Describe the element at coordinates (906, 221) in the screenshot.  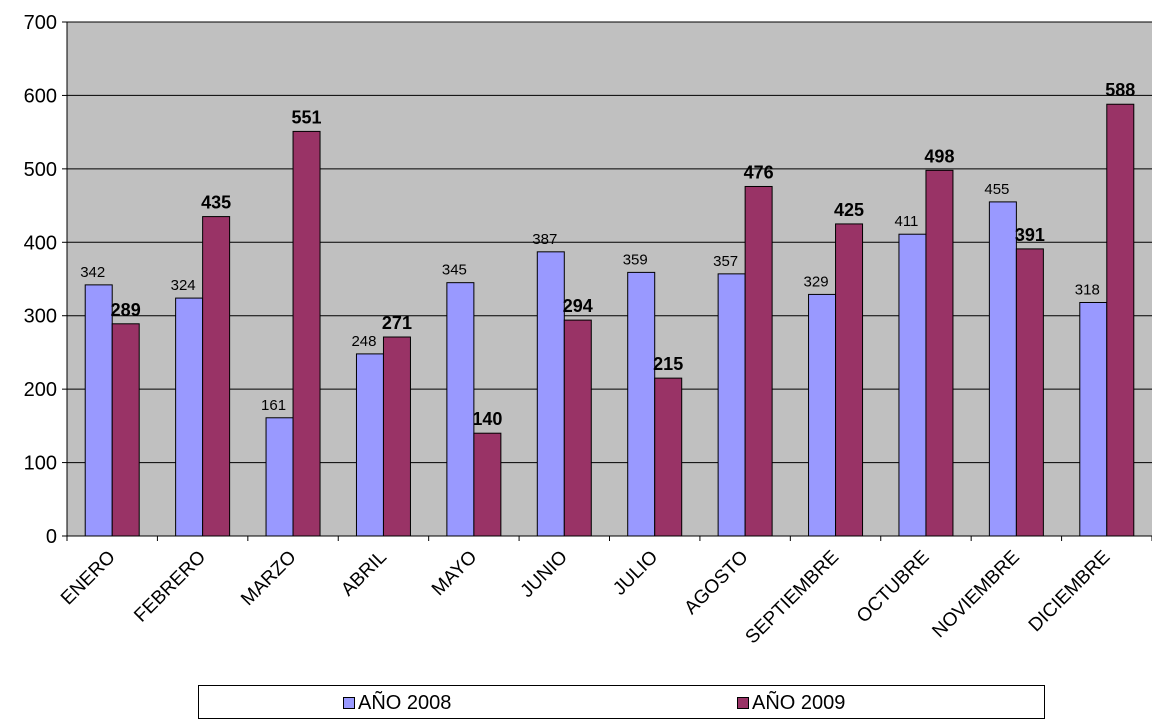
I see `data-label: 411` at that location.